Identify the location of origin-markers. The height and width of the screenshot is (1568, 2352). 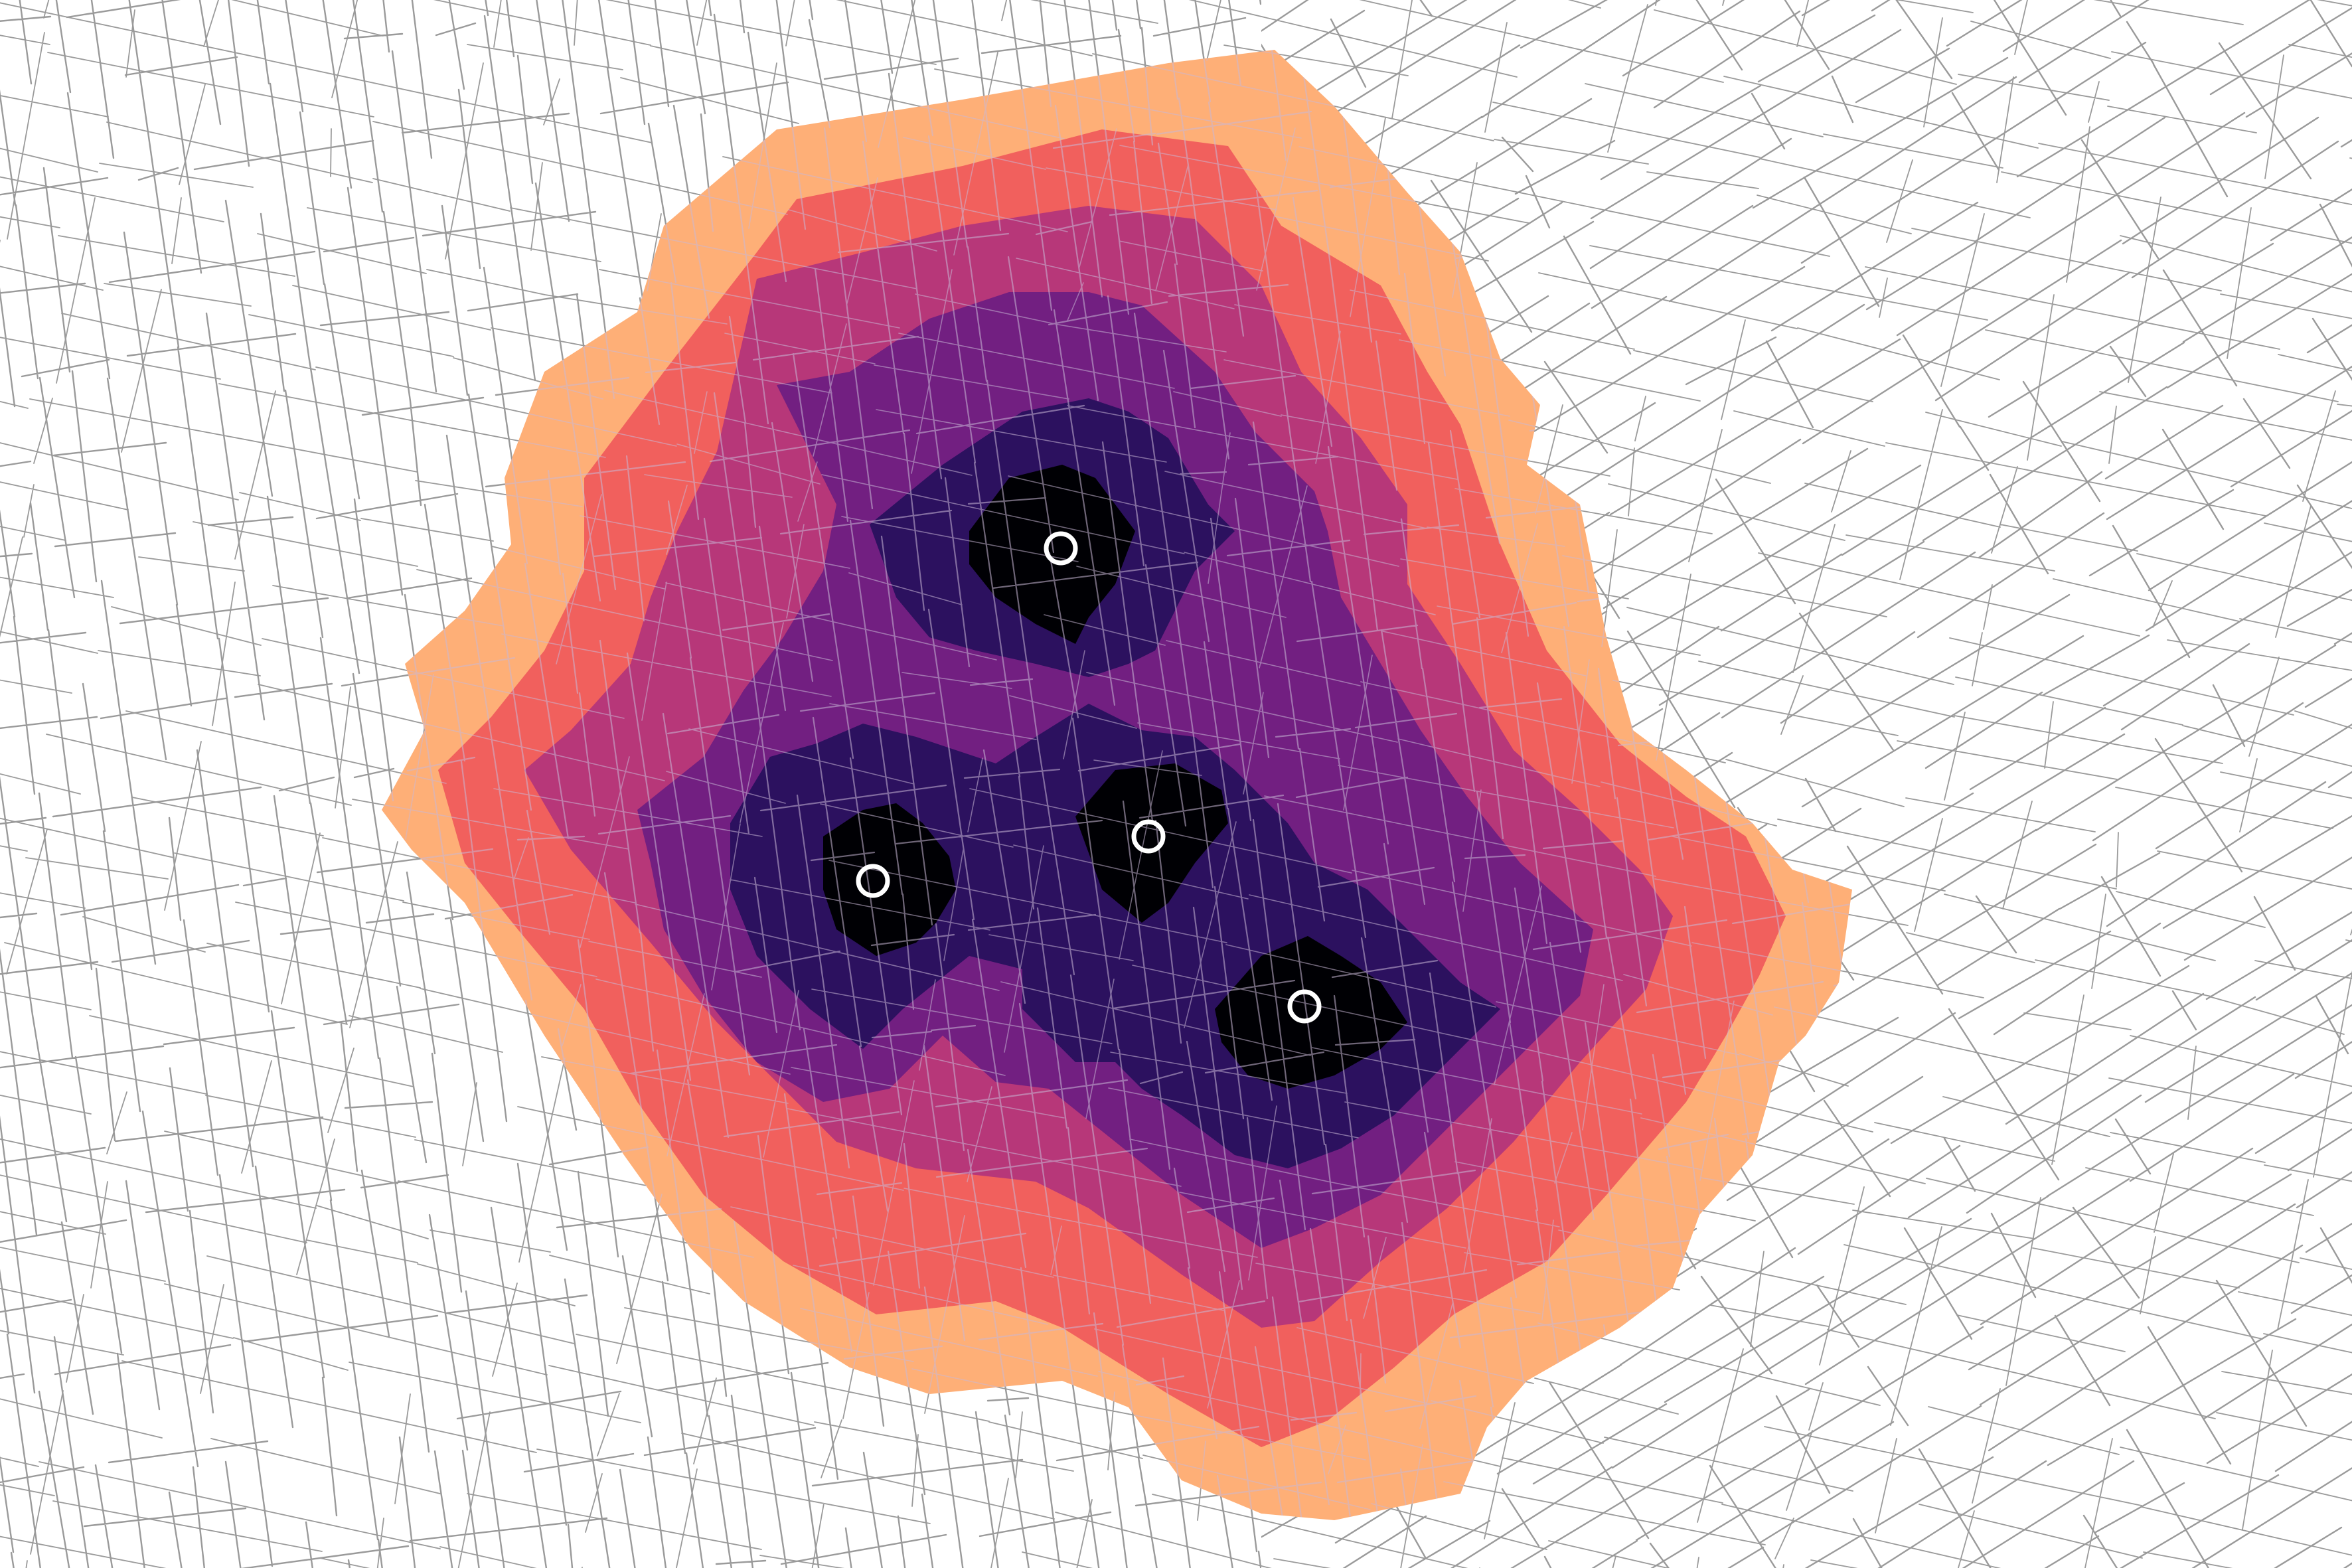
(1089, 778).